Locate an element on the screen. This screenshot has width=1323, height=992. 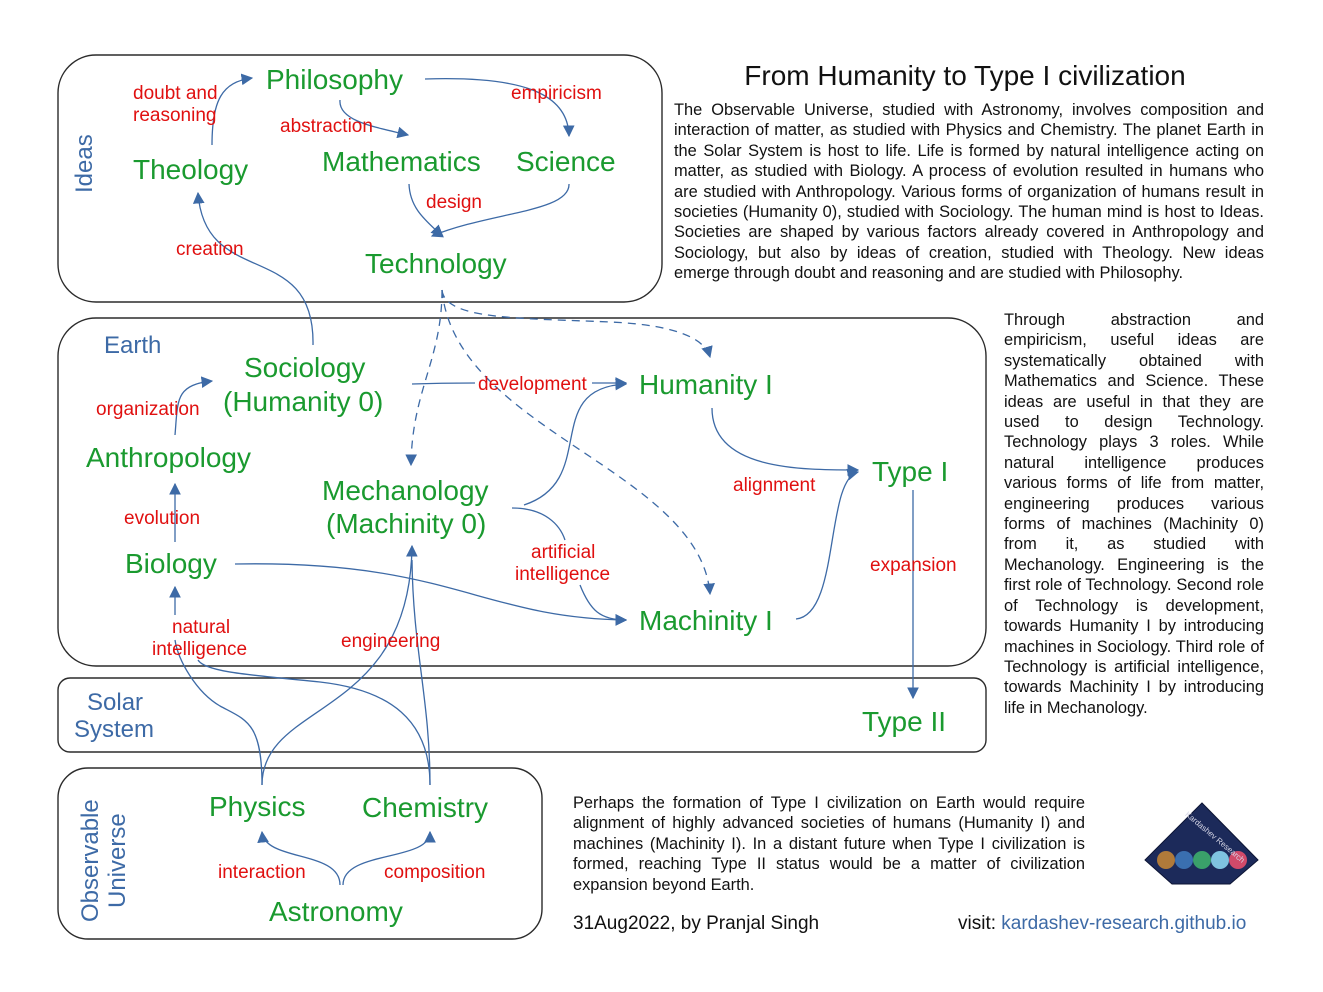
rel-empiricism: empiricism is located at coordinates (556, 93).